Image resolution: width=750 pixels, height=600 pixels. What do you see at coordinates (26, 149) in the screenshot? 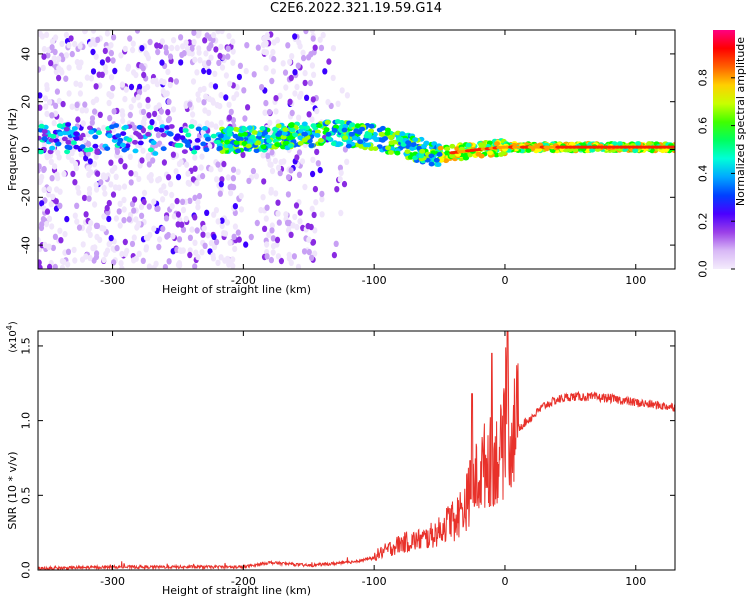
I see `y-tick-label: 0` at bounding box center [26, 149].